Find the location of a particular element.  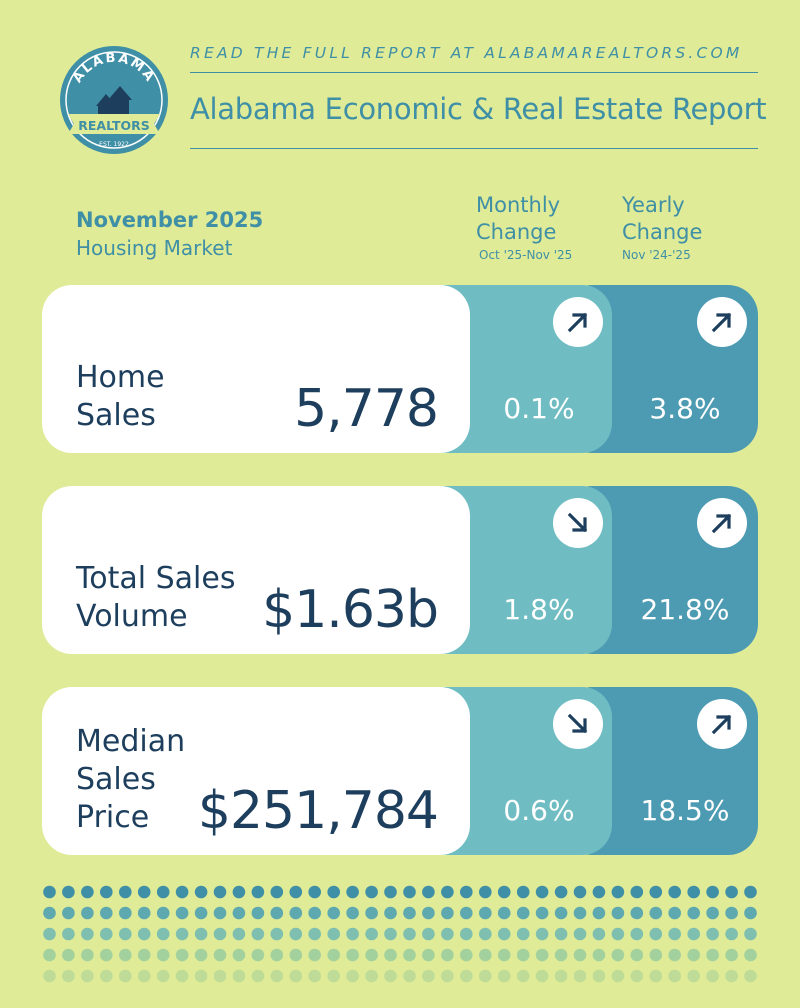

period-subtitle: Housing Market is located at coordinates (154, 248).